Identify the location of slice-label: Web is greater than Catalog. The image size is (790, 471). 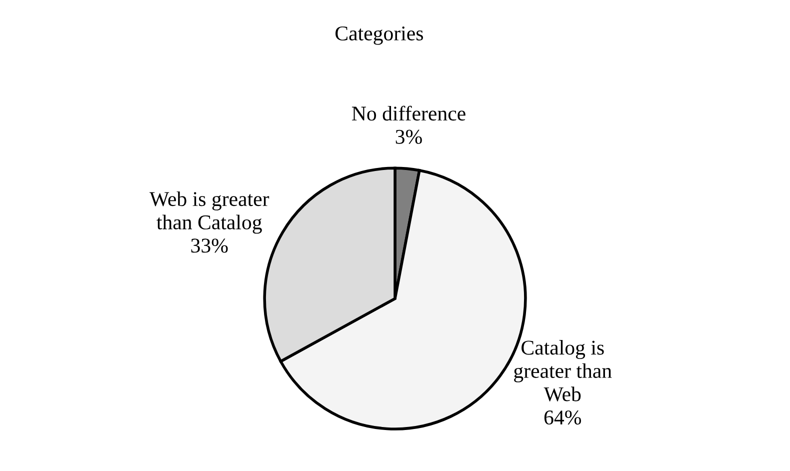
(209, 212).